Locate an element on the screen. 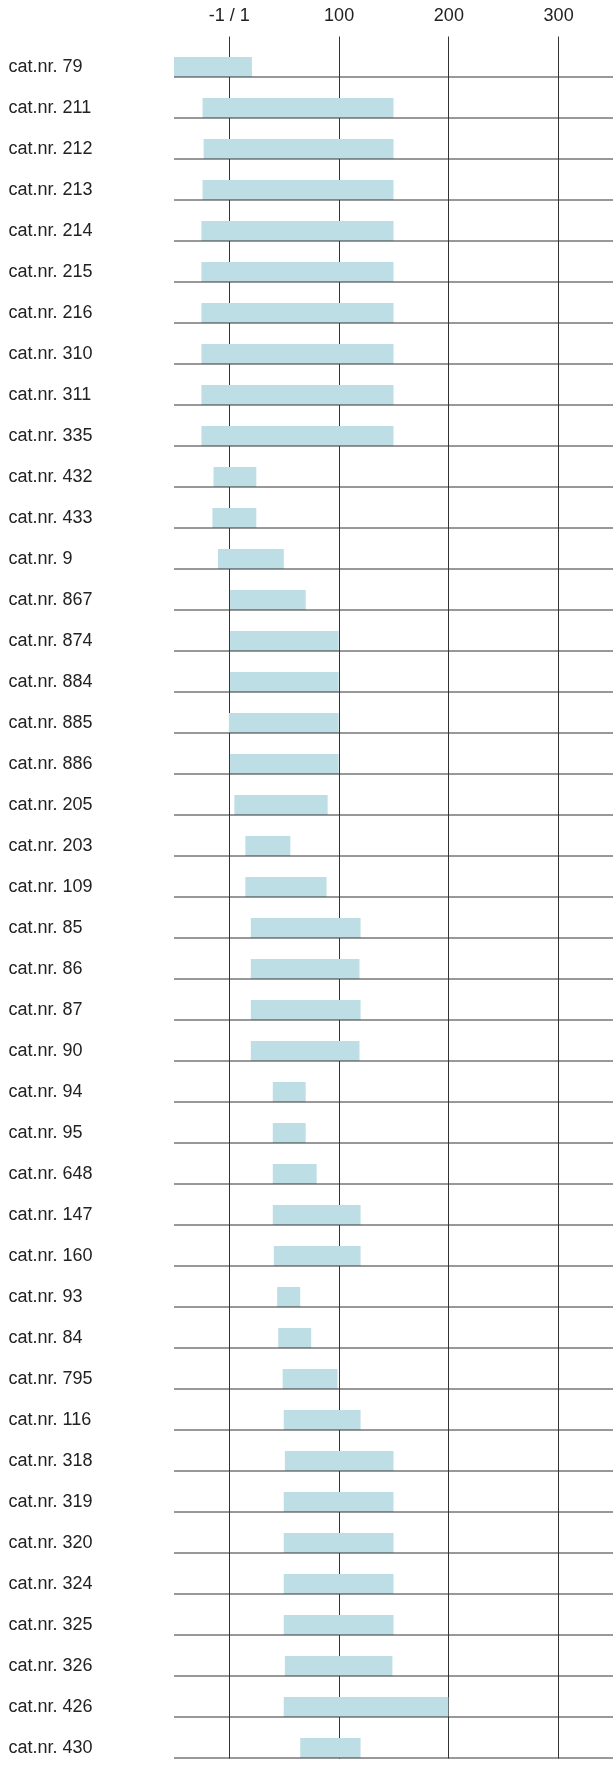 The width and height of the screenshot is (613, 1769). y-tick-label: cat.nr. 215 is located at coordinates (50, 270).